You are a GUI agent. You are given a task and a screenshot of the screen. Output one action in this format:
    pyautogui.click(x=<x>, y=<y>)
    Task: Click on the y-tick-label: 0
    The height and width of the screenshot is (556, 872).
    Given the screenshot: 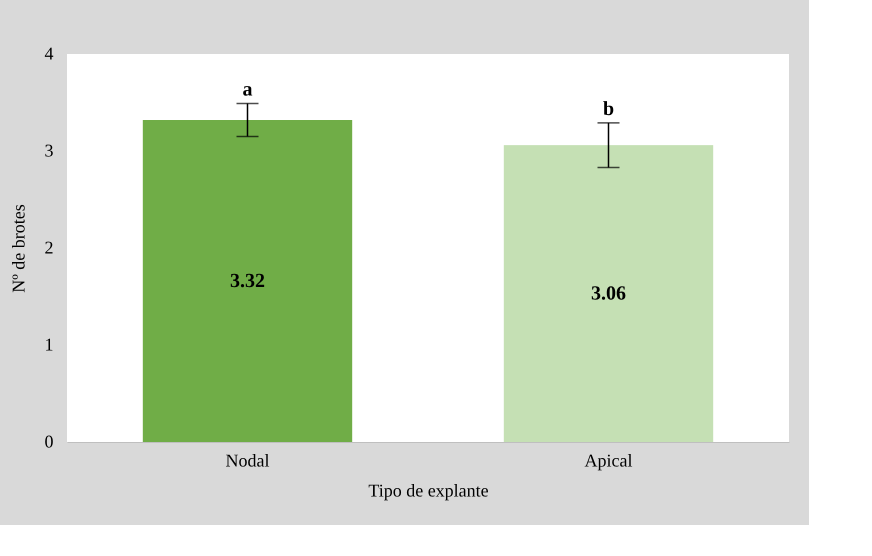 What is the action you would take?
    pyautogui.click(x=49, y=442)
    